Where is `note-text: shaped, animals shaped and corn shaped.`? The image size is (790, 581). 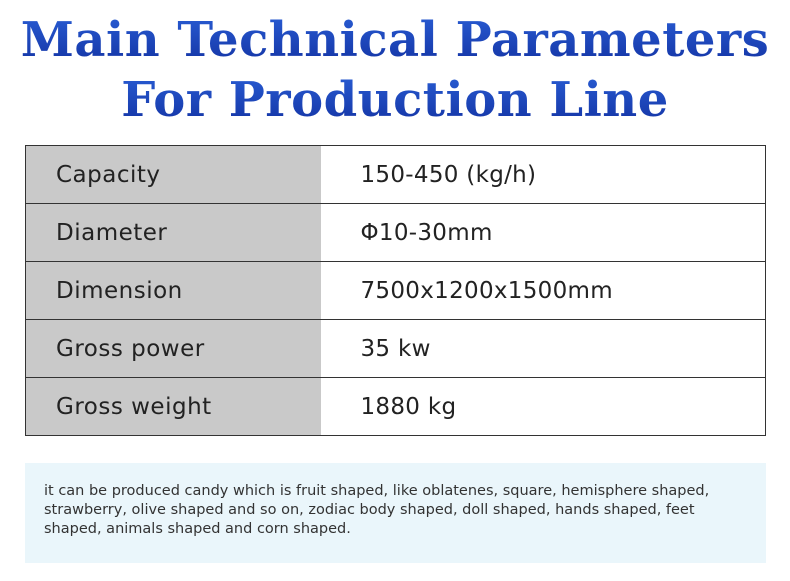 note-text: shaped, animals shaped and corn shaped. is located at coordinates (197, 529).